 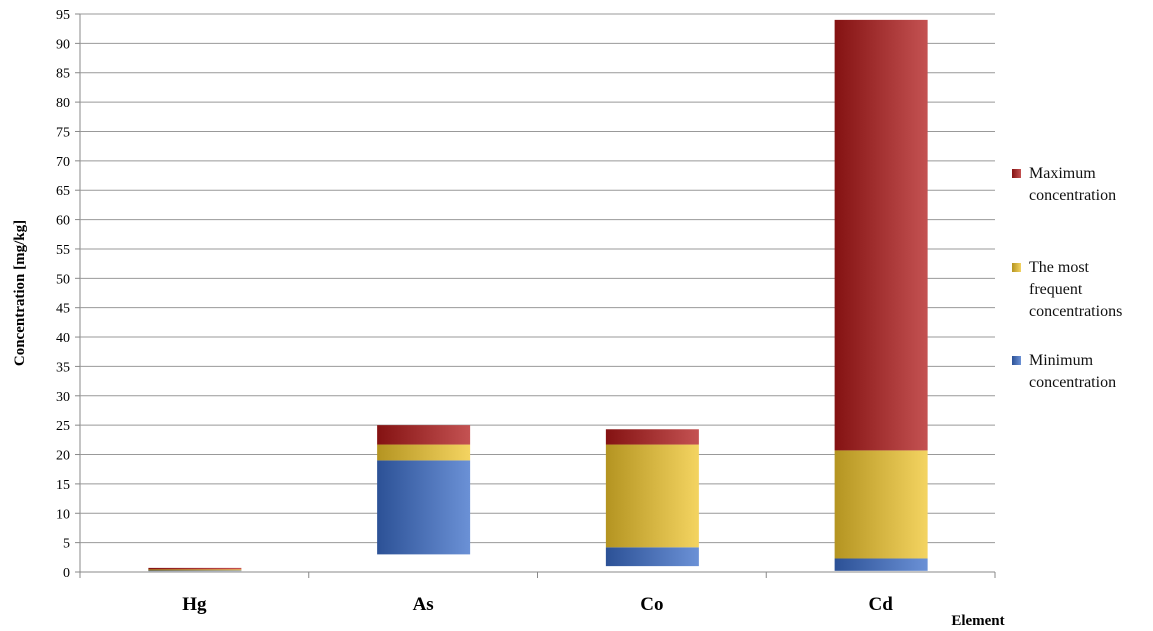 I want to click on y-tick-label: 55, so click(x=63, y=250).